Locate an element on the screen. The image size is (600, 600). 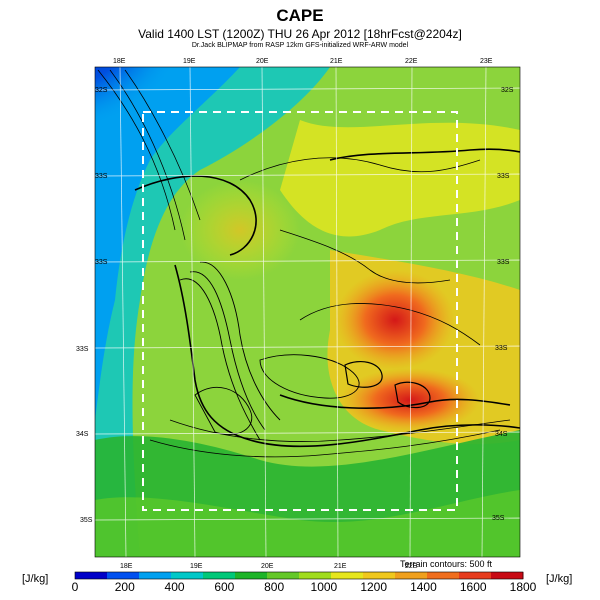
field-warm-north is located at coordinates (400, 178).